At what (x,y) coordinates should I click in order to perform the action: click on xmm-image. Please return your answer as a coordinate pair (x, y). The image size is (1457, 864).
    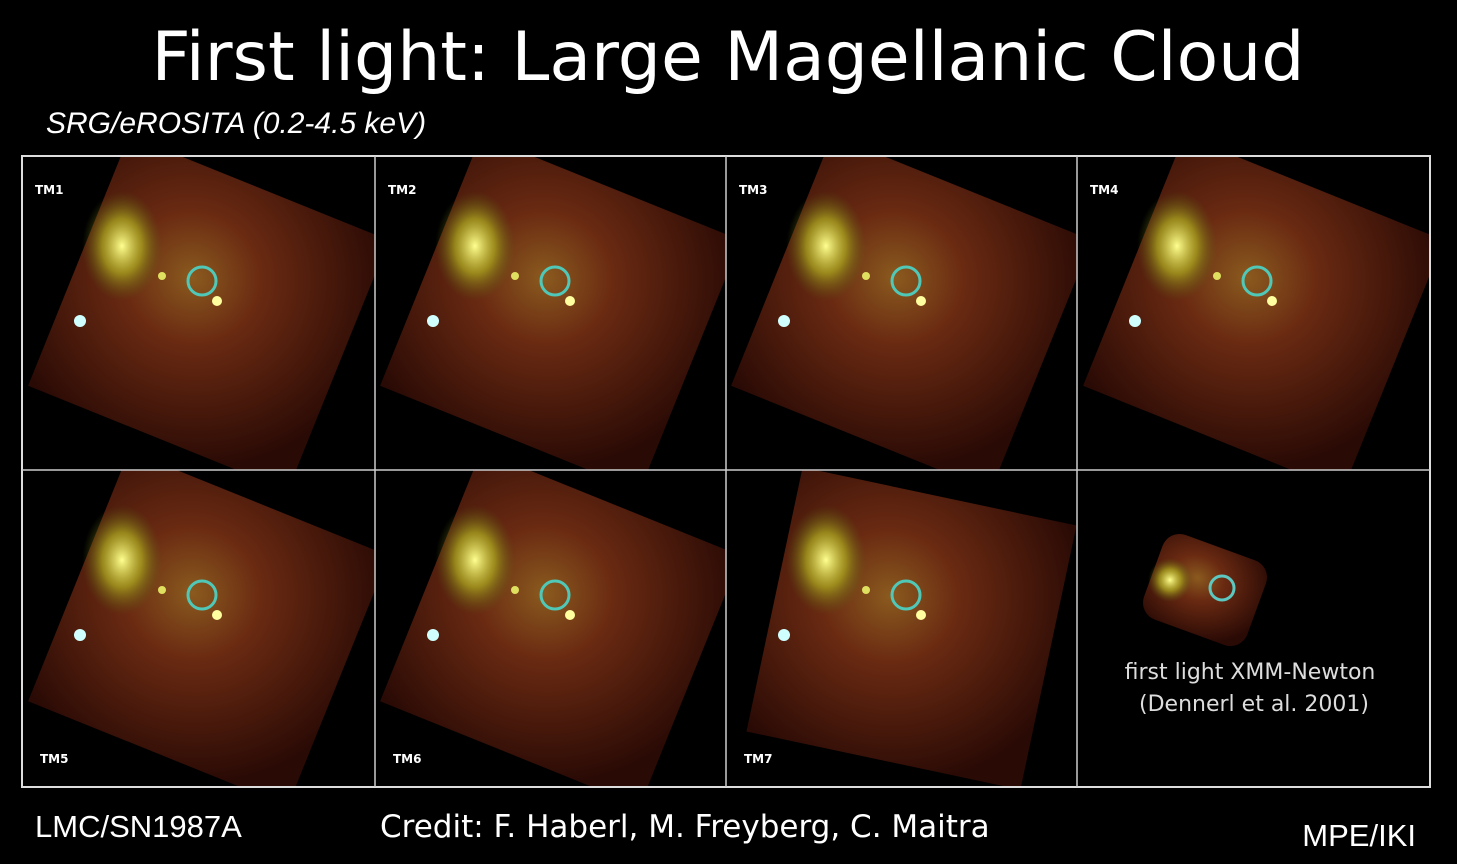
    Looking at the image, I should click on (1205, 590).